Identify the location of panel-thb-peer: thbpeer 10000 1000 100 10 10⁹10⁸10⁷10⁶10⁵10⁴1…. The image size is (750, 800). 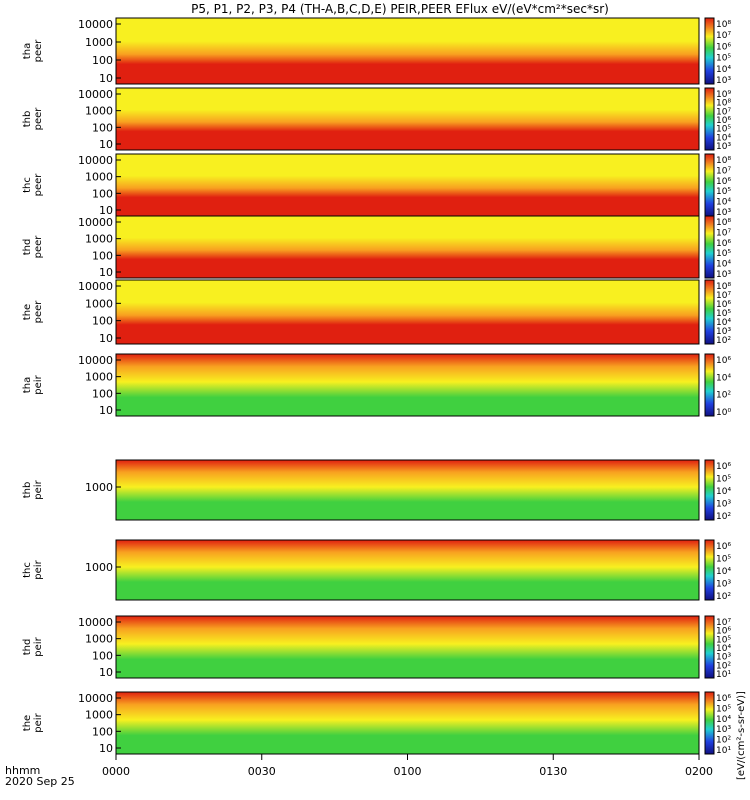
(376, 119).